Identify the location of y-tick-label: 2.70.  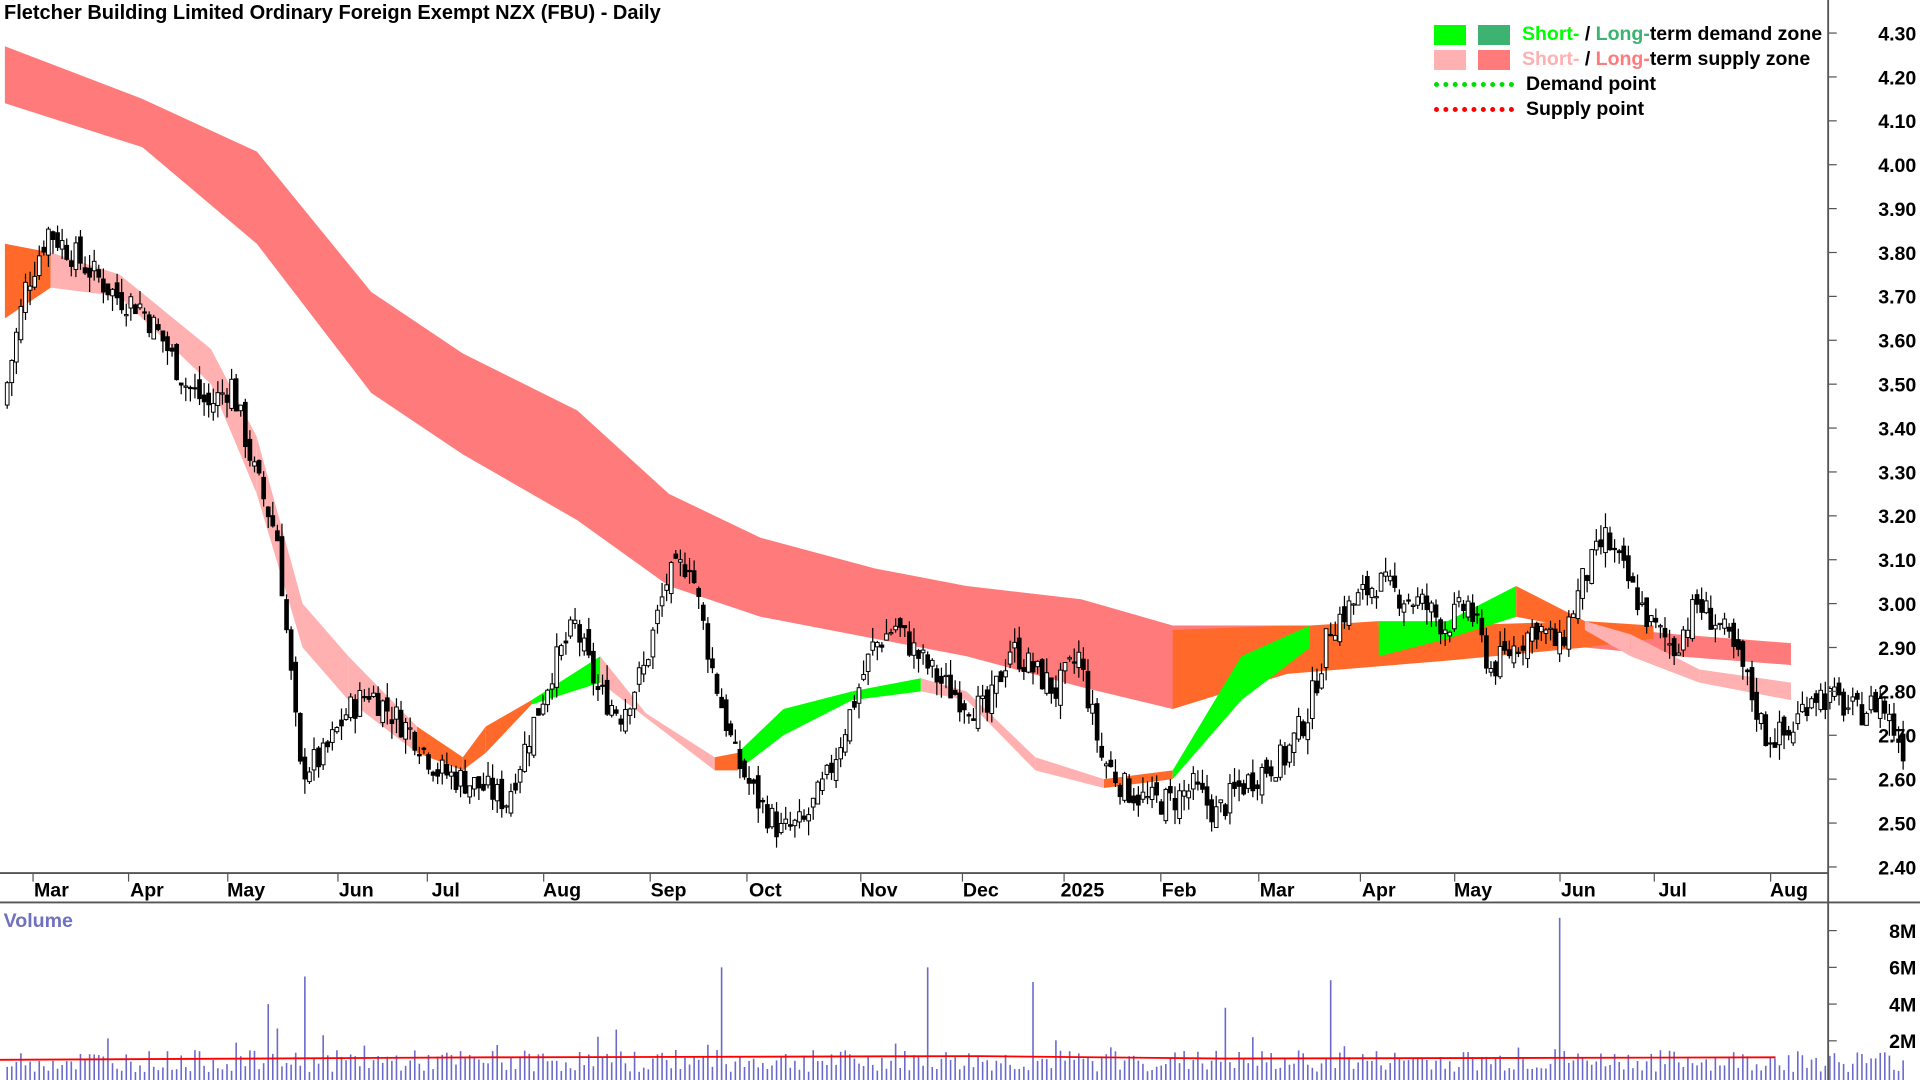
(1897, 737).